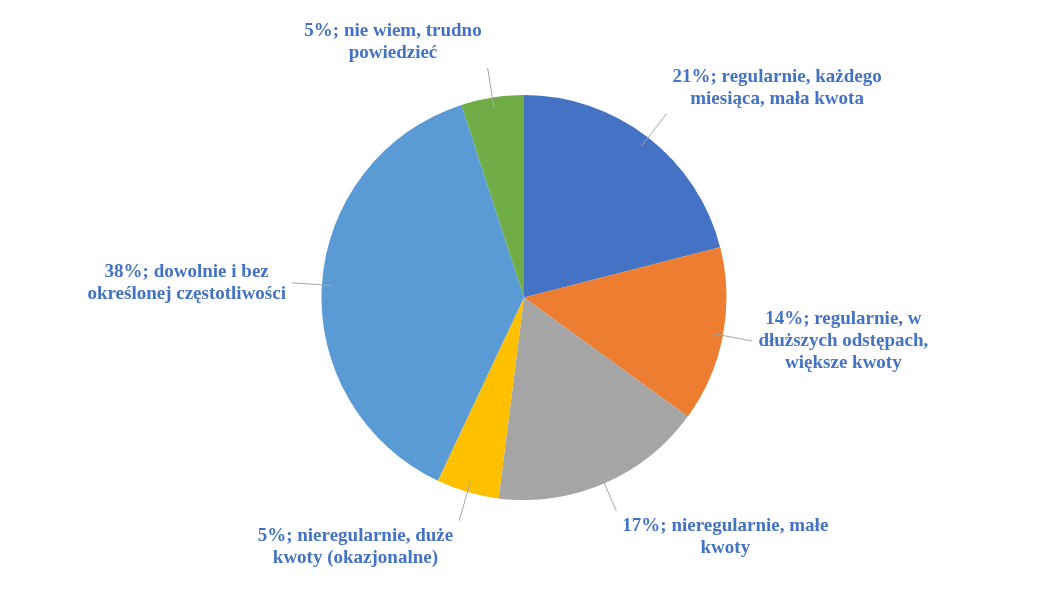 The width and height of the screenshot is (1048, 595). What do you see at coordinates (725, 535) in the screenshot?
I see `slice-label: 17%; nieregularnie, małe kwoty` at bounding box center [725, 535].